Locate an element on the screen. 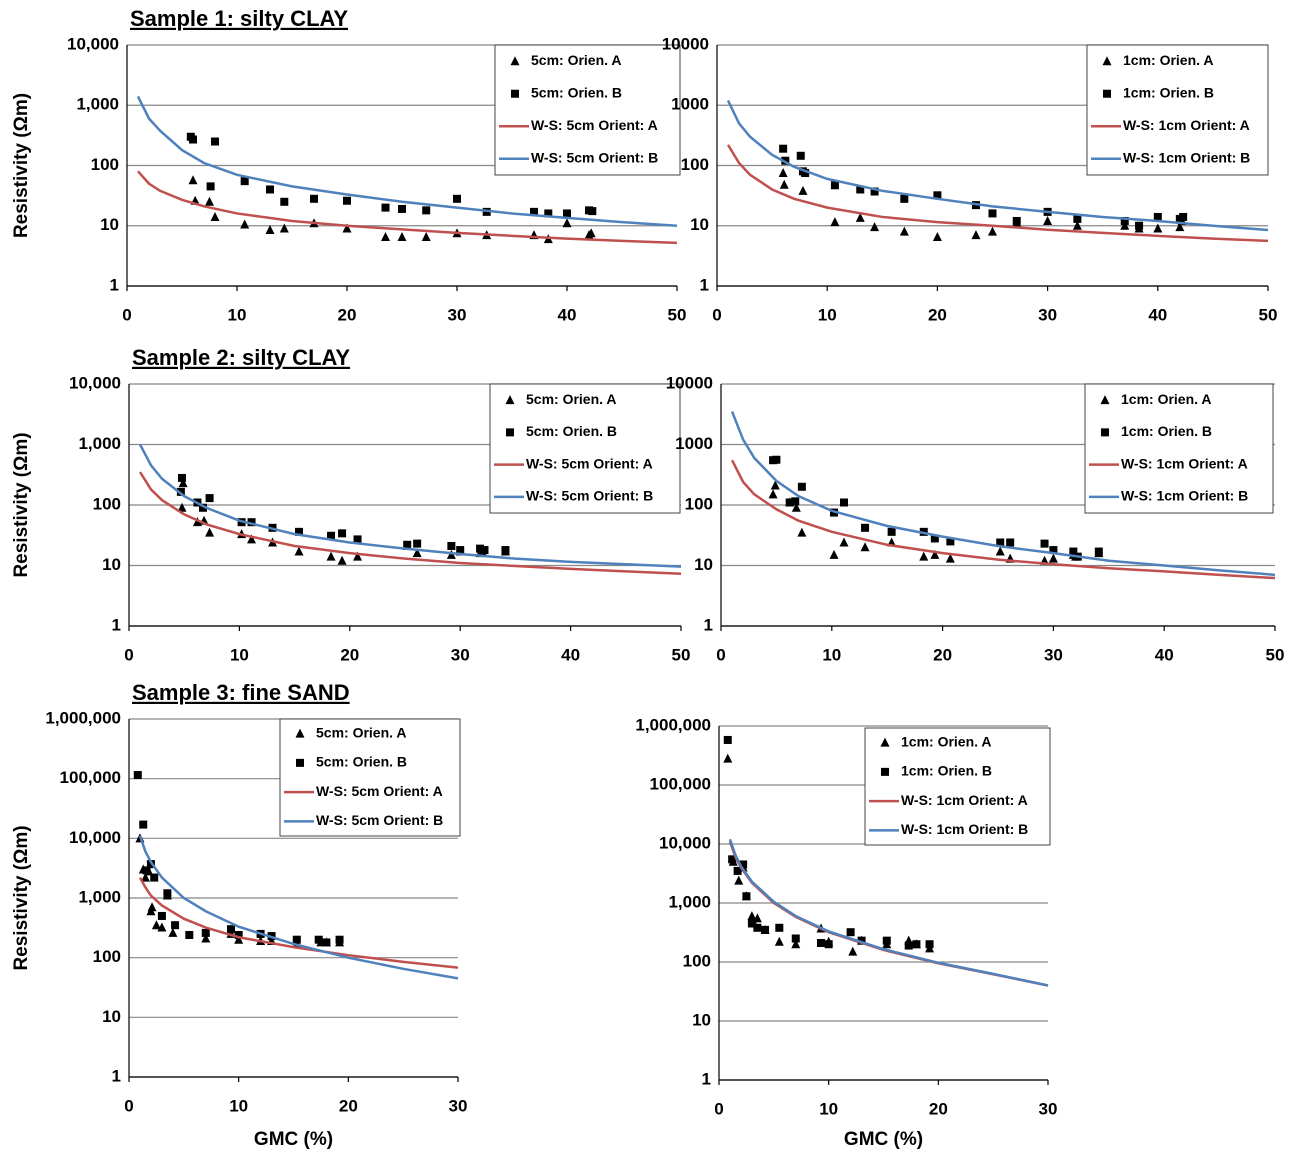 The width and height of the screenshot is (1298, 1157). y-tick-label: 1,000,000 is located at coordinates (673, 724).